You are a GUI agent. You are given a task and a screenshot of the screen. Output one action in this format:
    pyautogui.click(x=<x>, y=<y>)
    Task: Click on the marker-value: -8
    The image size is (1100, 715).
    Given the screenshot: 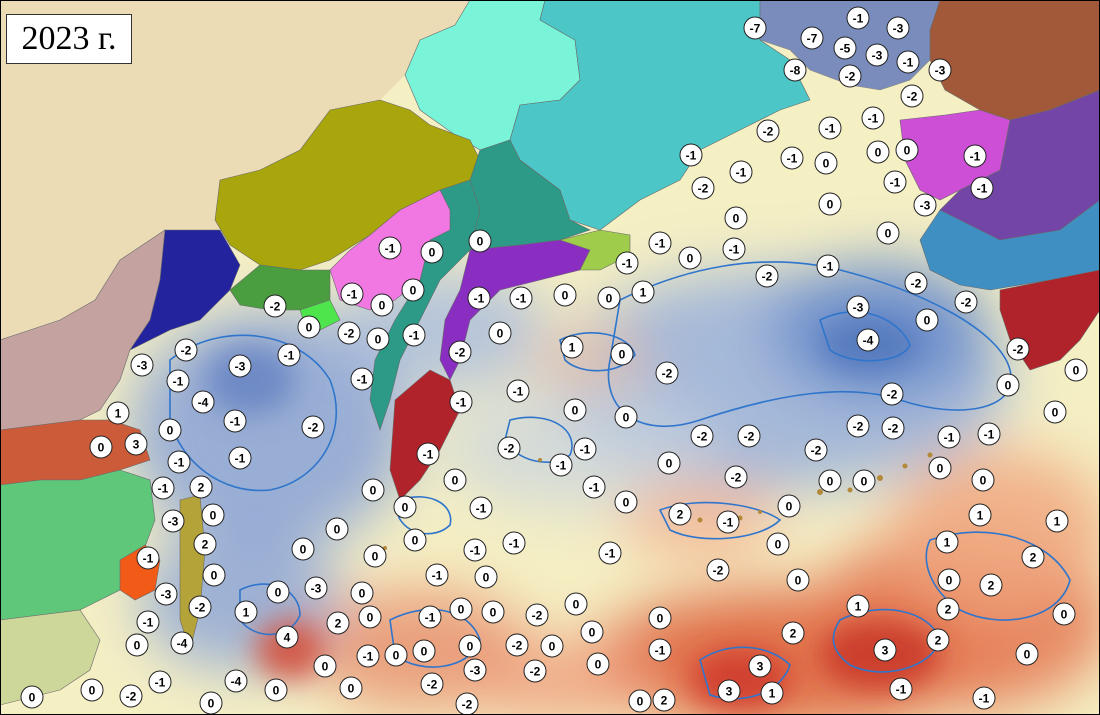 What is the action you would take?
    pyautogui.click(x=795, y=71)
    